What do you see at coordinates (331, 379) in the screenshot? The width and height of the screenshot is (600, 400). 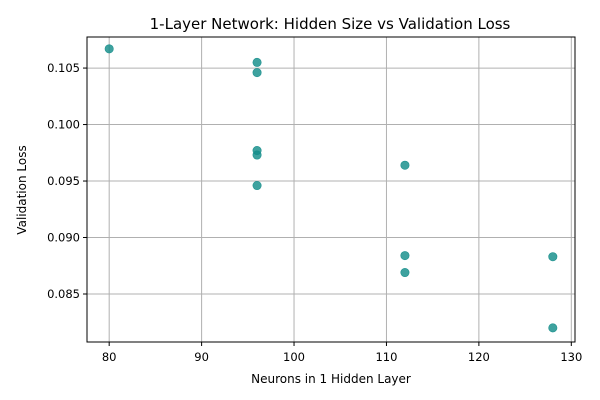 I see `x-axis-label: Neurons in 1 Hidden Layer` at bounding box center [331, 379].